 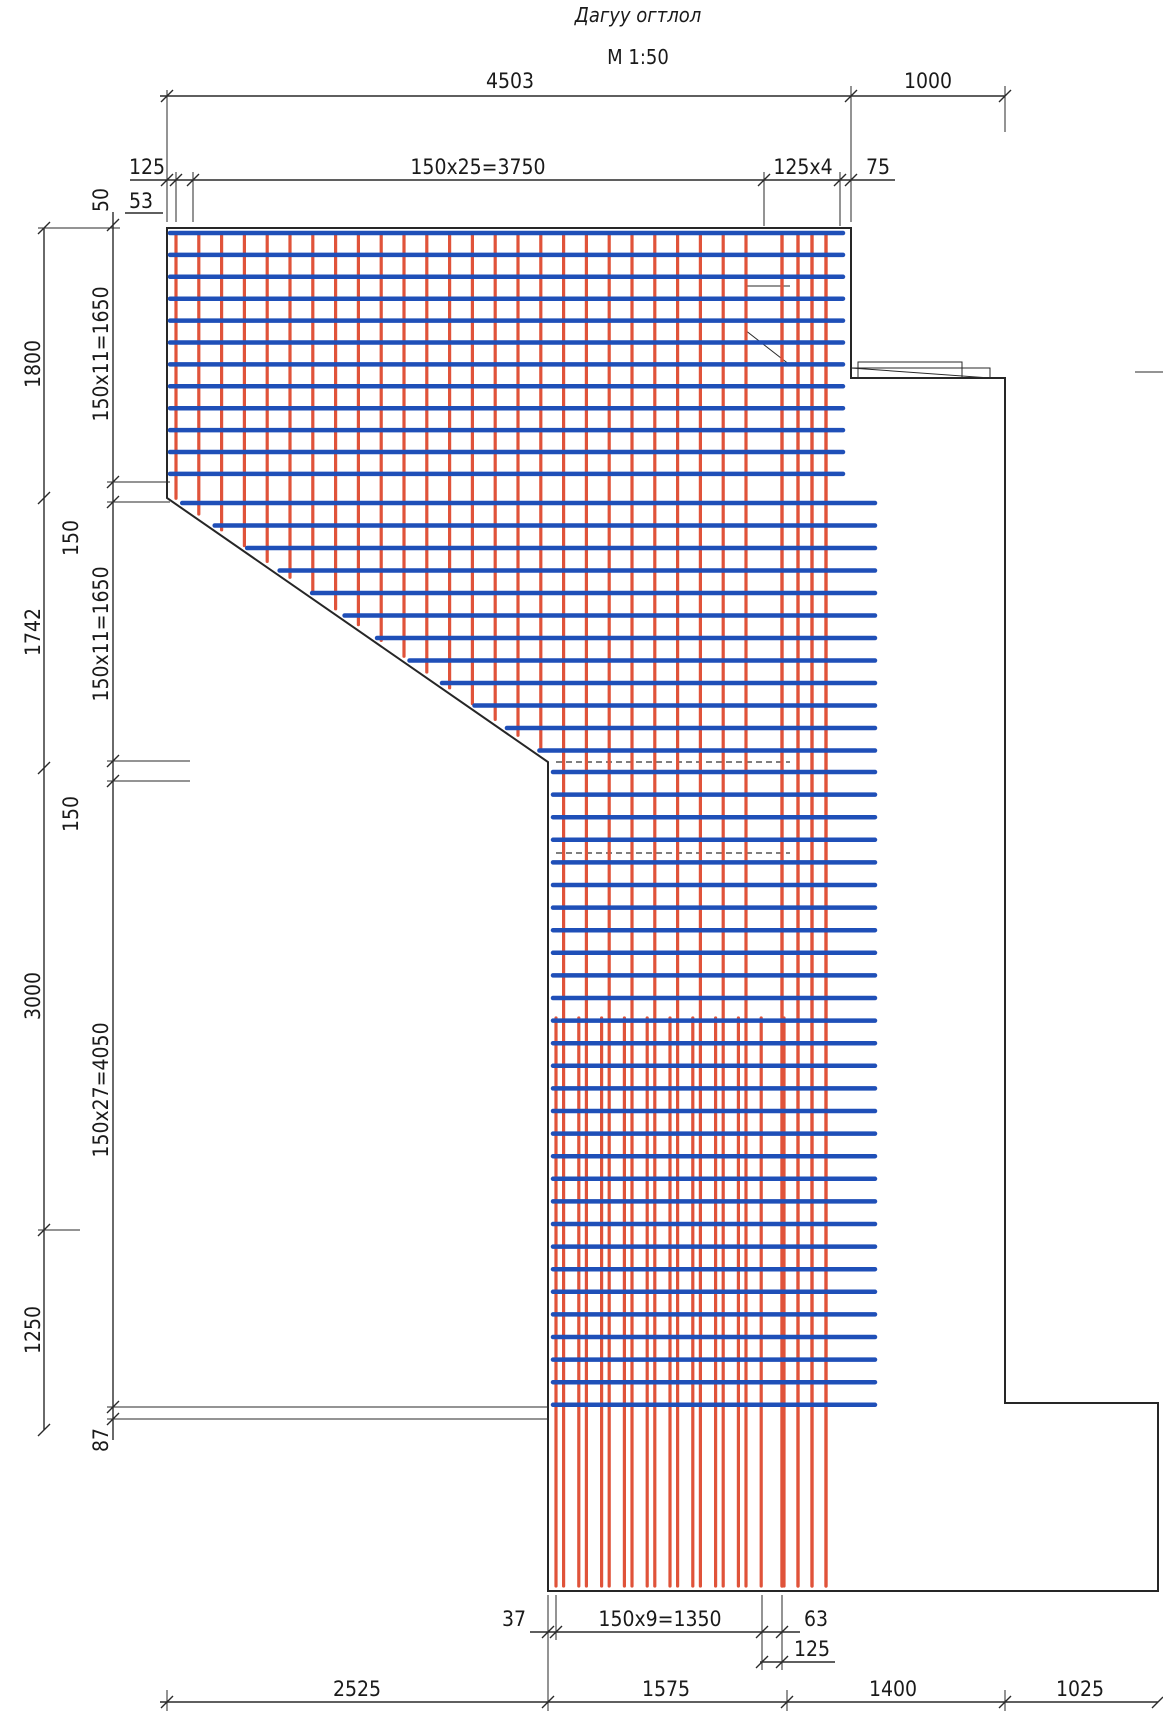 I want to click on dim-base-4: 1025, so click(x=1080, y=1689).